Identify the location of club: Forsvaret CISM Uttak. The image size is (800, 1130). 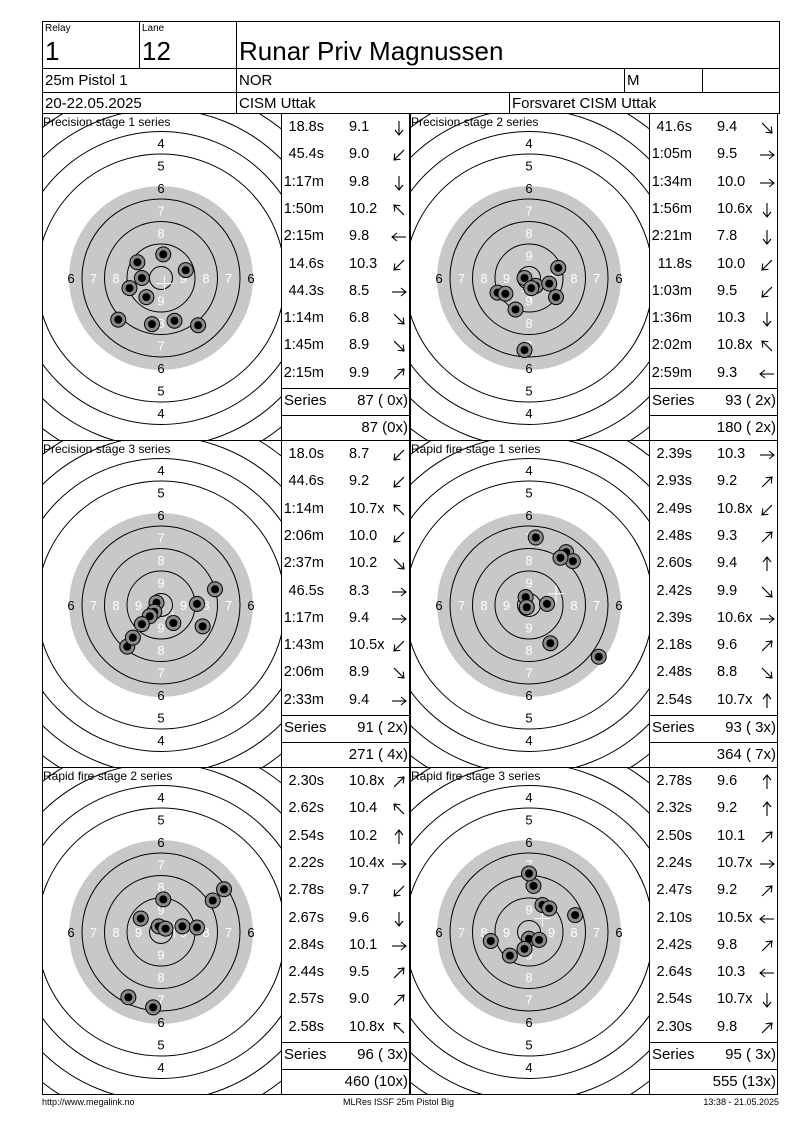
(584, 103).